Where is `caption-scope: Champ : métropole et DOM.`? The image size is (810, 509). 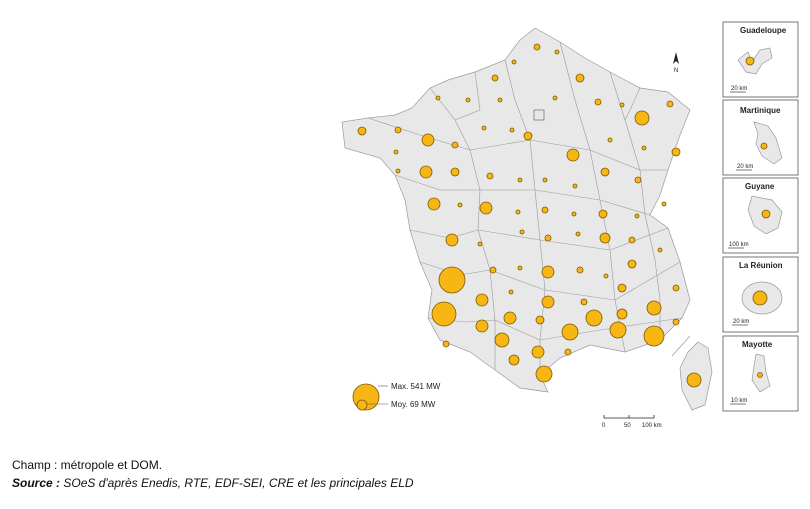
caption-scope: Champ : métropole et DOM. is located at coordinates (87, 465).